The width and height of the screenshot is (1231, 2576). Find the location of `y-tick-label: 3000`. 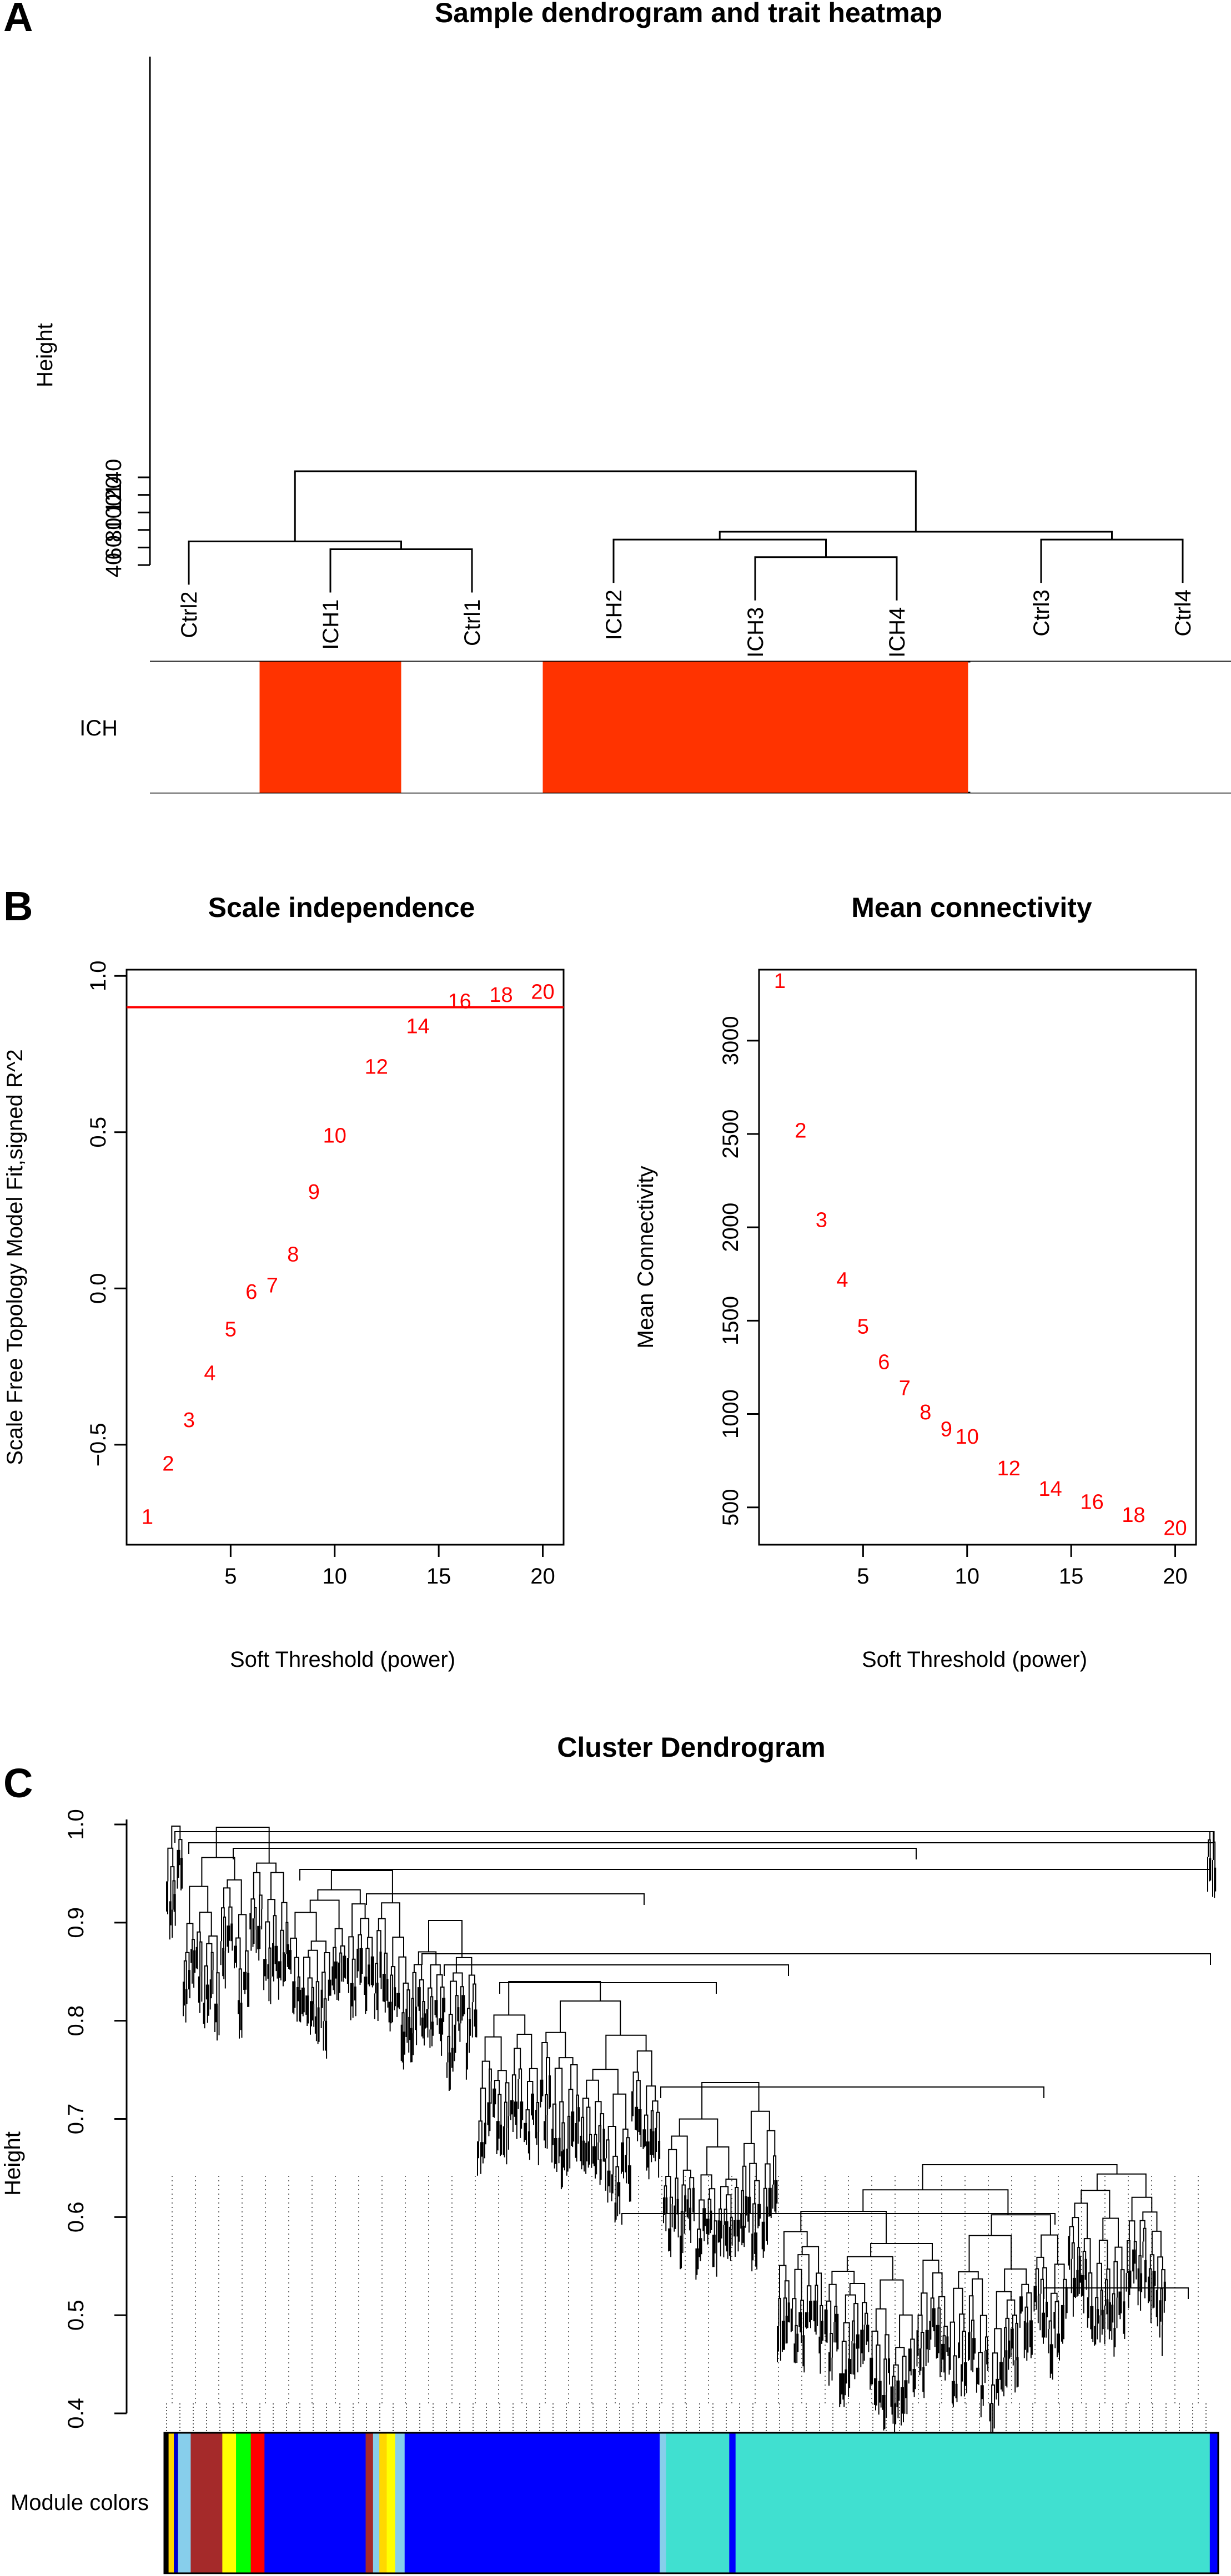

y-tick-label: 3000 is located at coordinates (731, 1040).